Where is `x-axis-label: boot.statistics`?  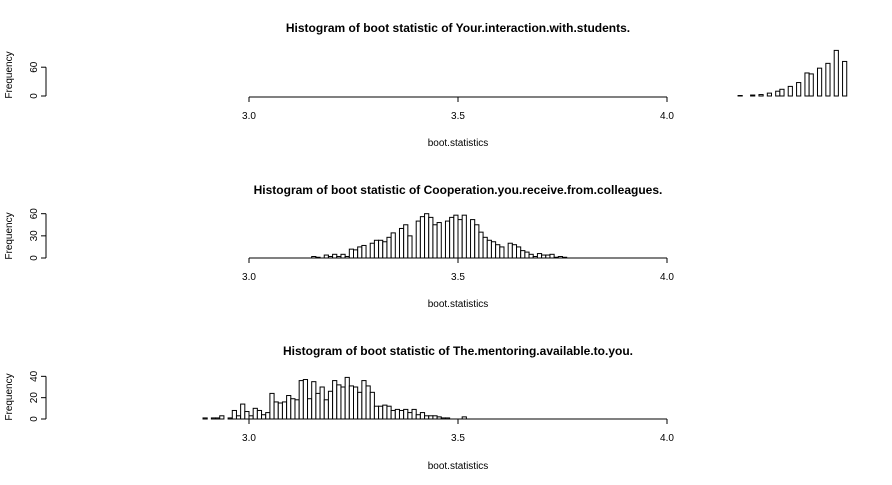
x-axis-label: boot.statistics is located at coordinates (458, 304).